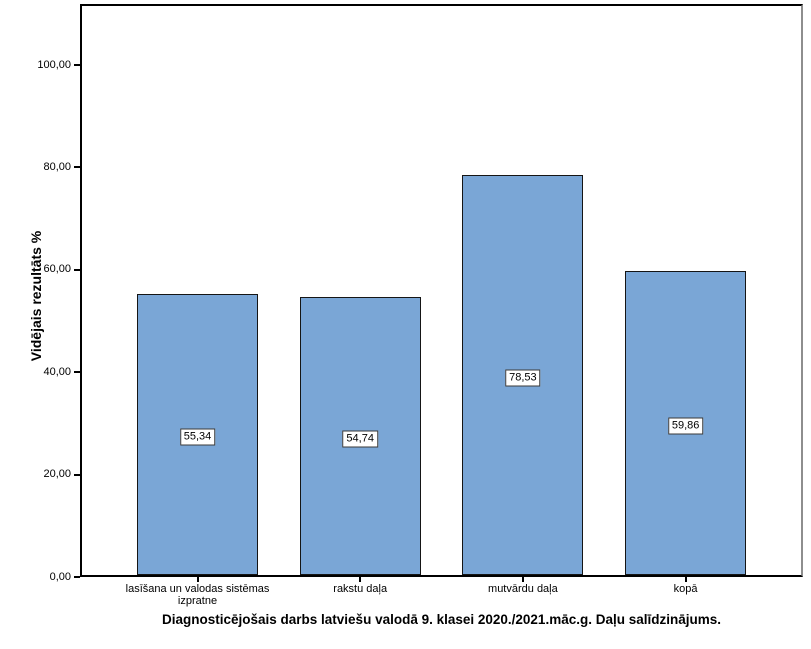 The height and width of the screenshot is (649, 811). Describe the element at coordinates (54, 64) in the screenshot. I see `y-axis-tick-label: 100,00` at that location.